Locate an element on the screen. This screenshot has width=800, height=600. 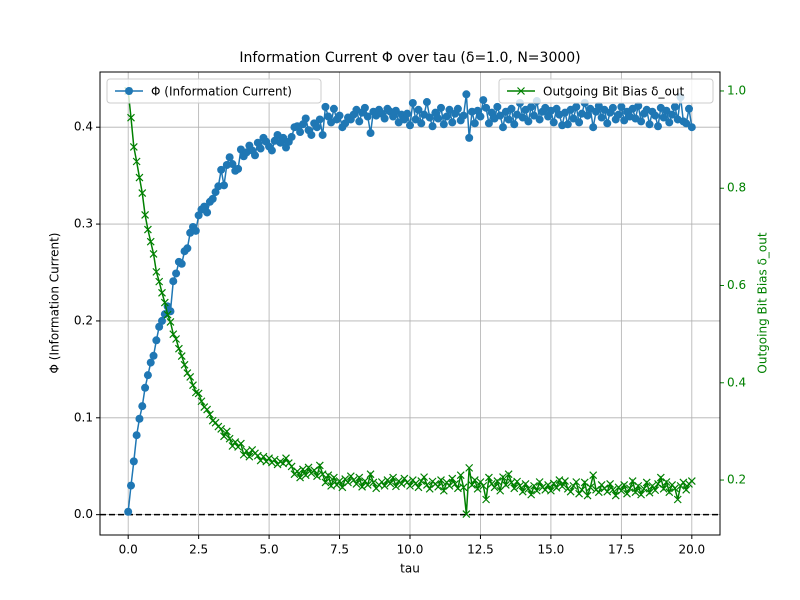
legend-label: Φ (Information Current) is located at coordinates (221, 92).